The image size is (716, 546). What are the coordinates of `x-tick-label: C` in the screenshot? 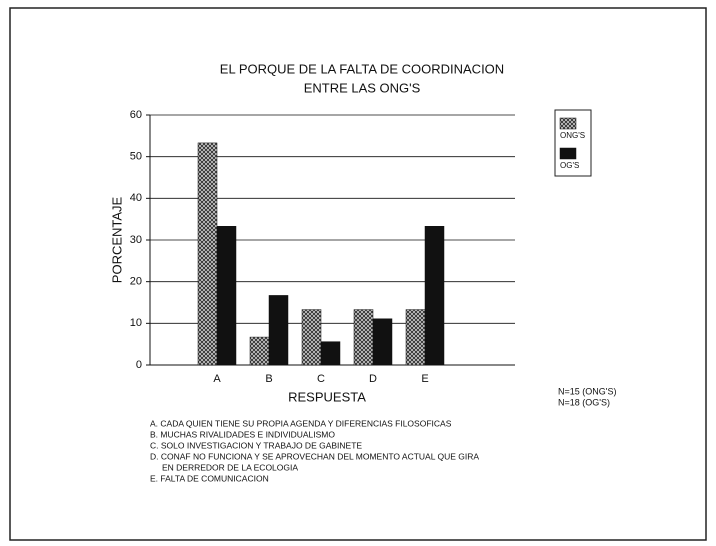 It's located at (321, 379).